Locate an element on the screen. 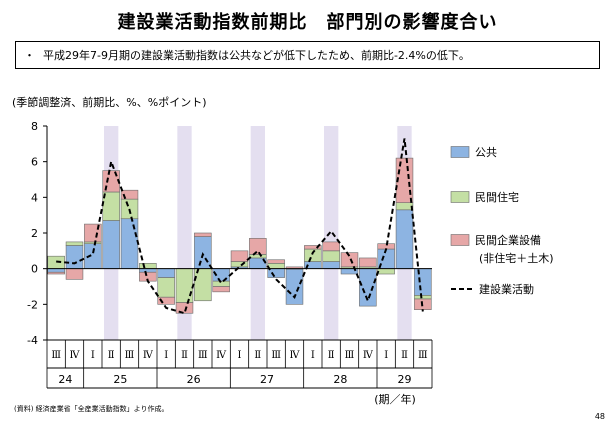 This screenshot has height=426, width=615. year-label: 28 is located at coordinates (340, 379).